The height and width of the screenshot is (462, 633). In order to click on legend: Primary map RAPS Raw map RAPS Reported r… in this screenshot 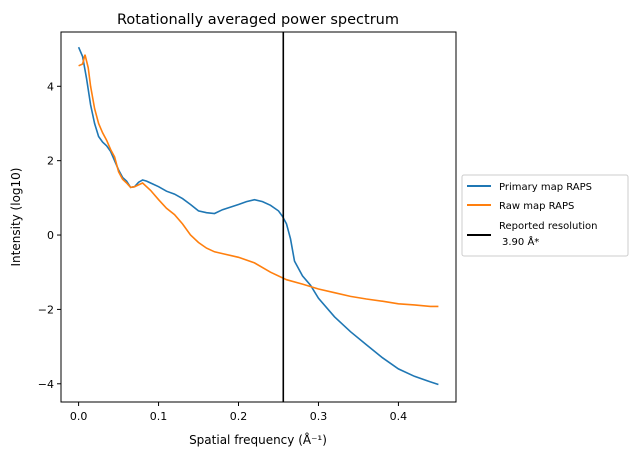, I will do `click(545, 215)`.